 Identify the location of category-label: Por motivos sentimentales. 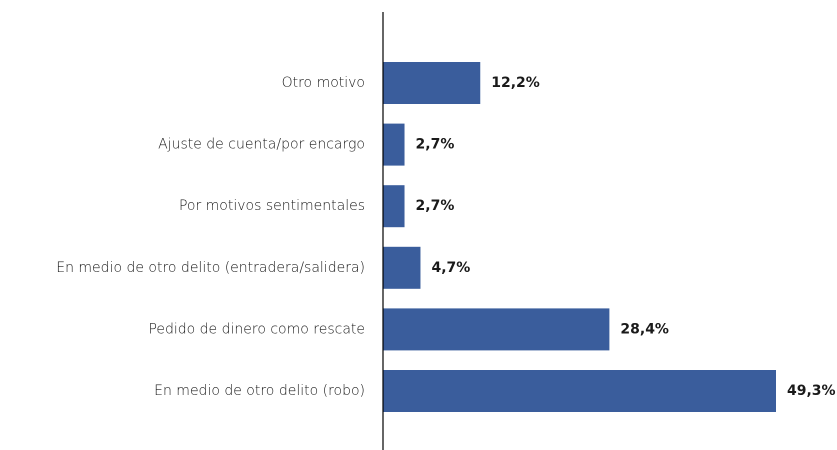
(272, 206).